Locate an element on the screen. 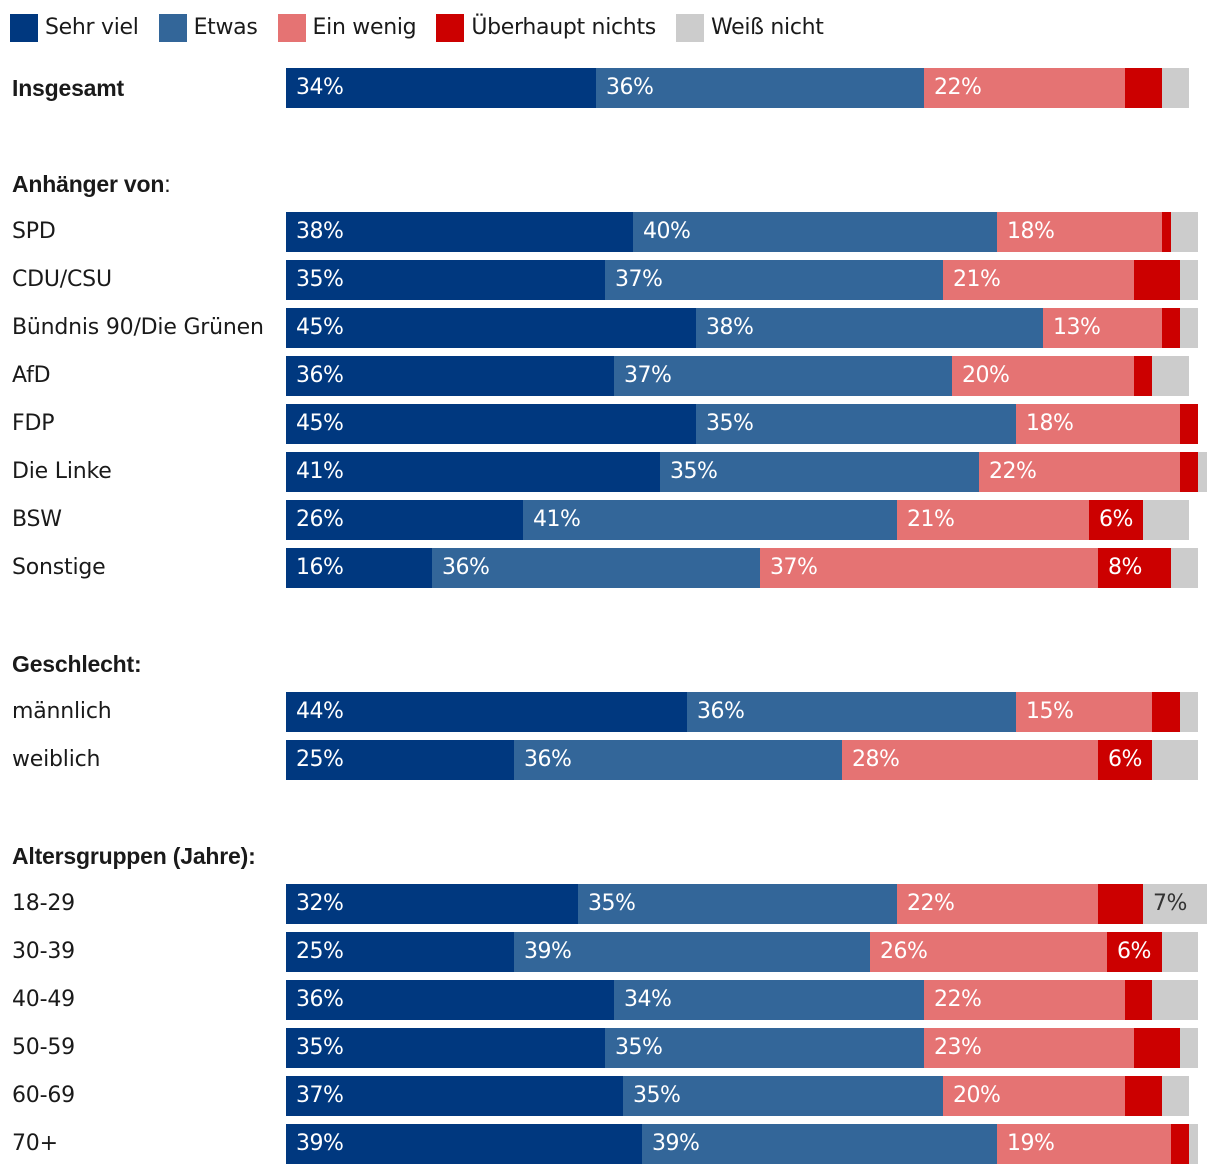 The image size is (1220, 1176). data-label: 26% is located at coordinates (320, 519).